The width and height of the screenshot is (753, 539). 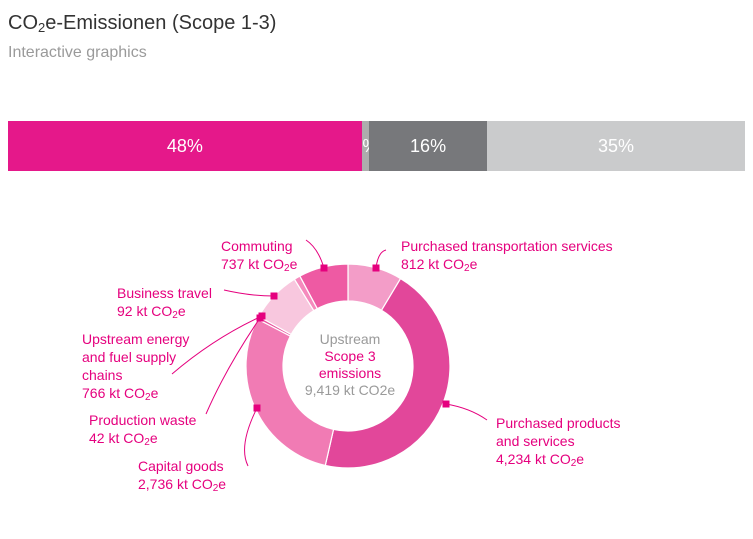 I want to click on leader-line-business-travel, so click(x=249, y=293).